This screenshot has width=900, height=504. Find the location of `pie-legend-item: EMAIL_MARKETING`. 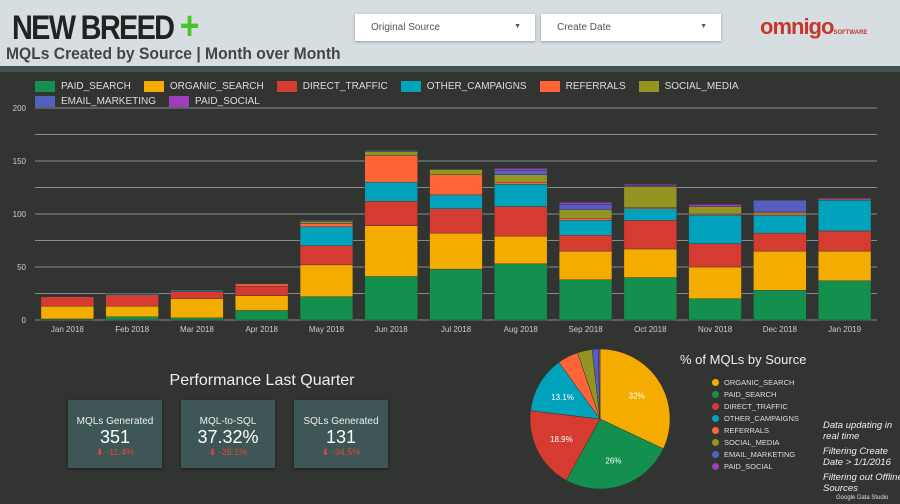

pie-legend-item: EMAIL_MARKETING is located at coordinates (755, 454).